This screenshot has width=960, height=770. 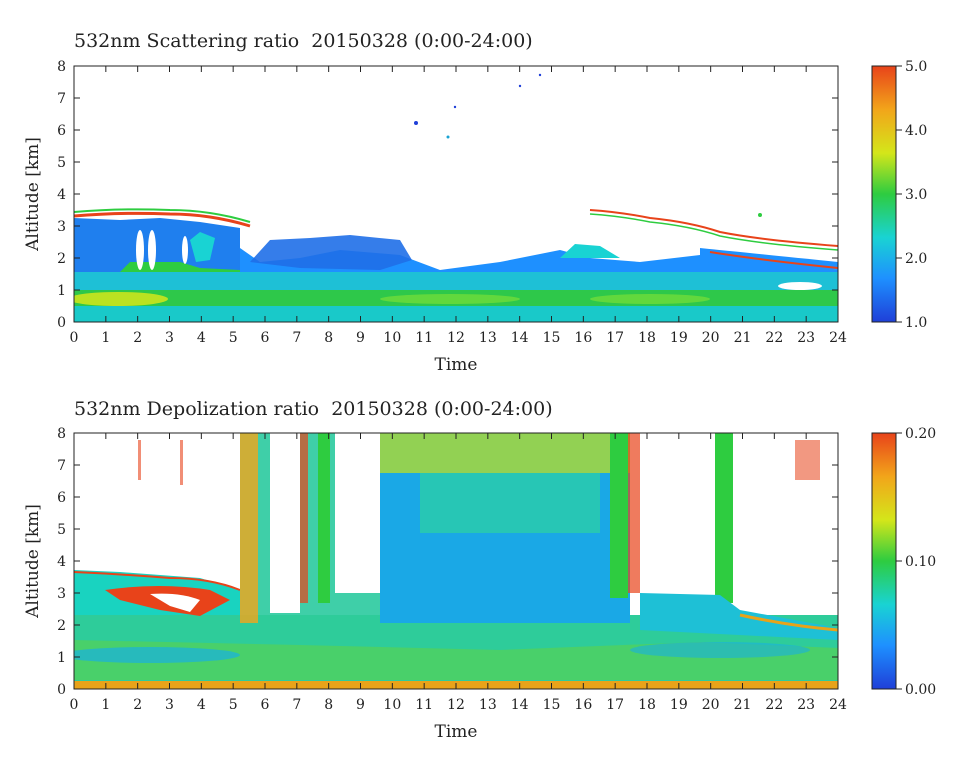 I want to click on panel2-y-axis-label: Altitude [km], so click(x=33, y=561).